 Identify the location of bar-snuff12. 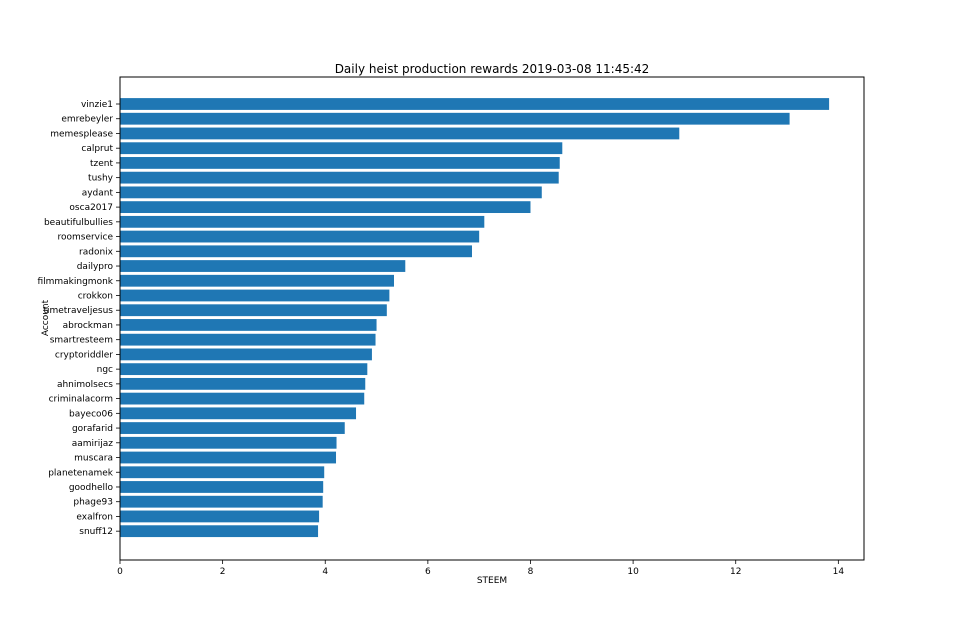
(219, 531).